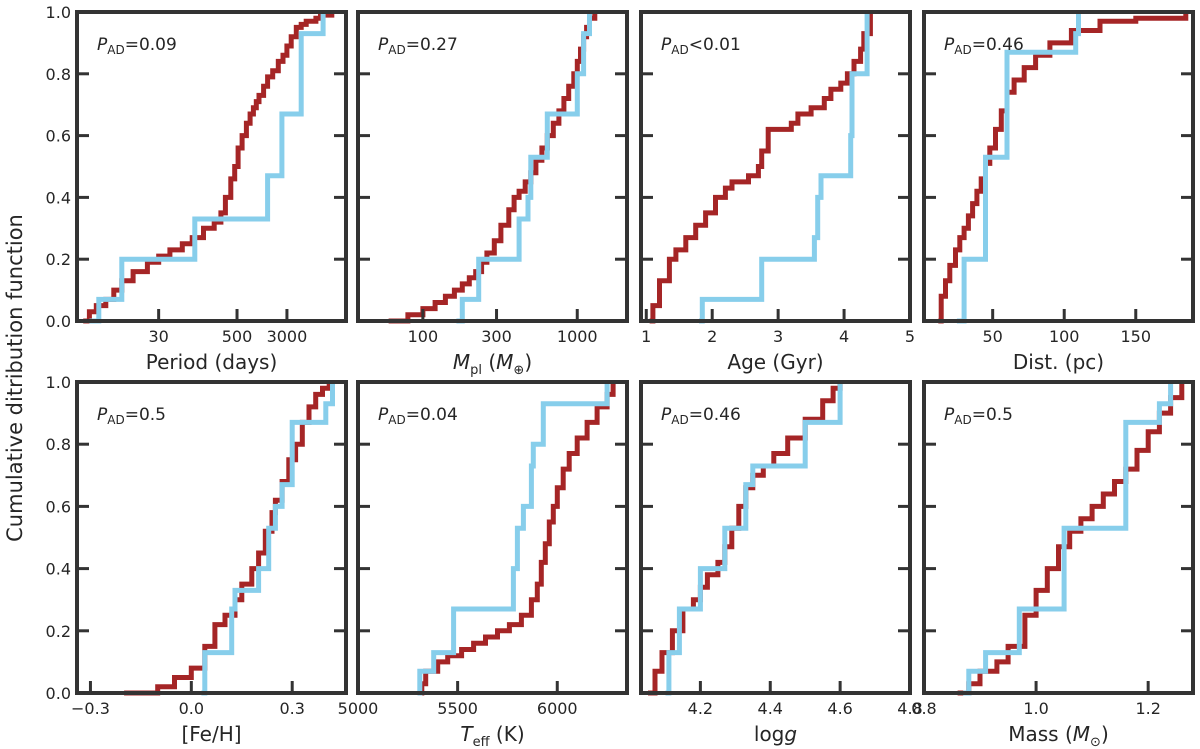 This screenshot has width=1200, height=749. Describe the element at coordinates (701, 46) in the screenshot. I see `p-ad-annotation: PAD<0.01` at that location.